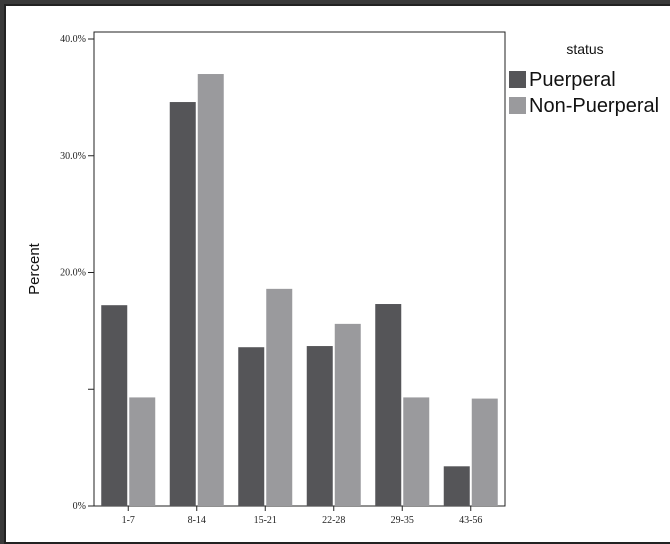 The height and width of the screenshot is (544, 670). Describe the element at coordinates (572, 80) in the screenshot. I see `legend-label: Puerperal` at that location.